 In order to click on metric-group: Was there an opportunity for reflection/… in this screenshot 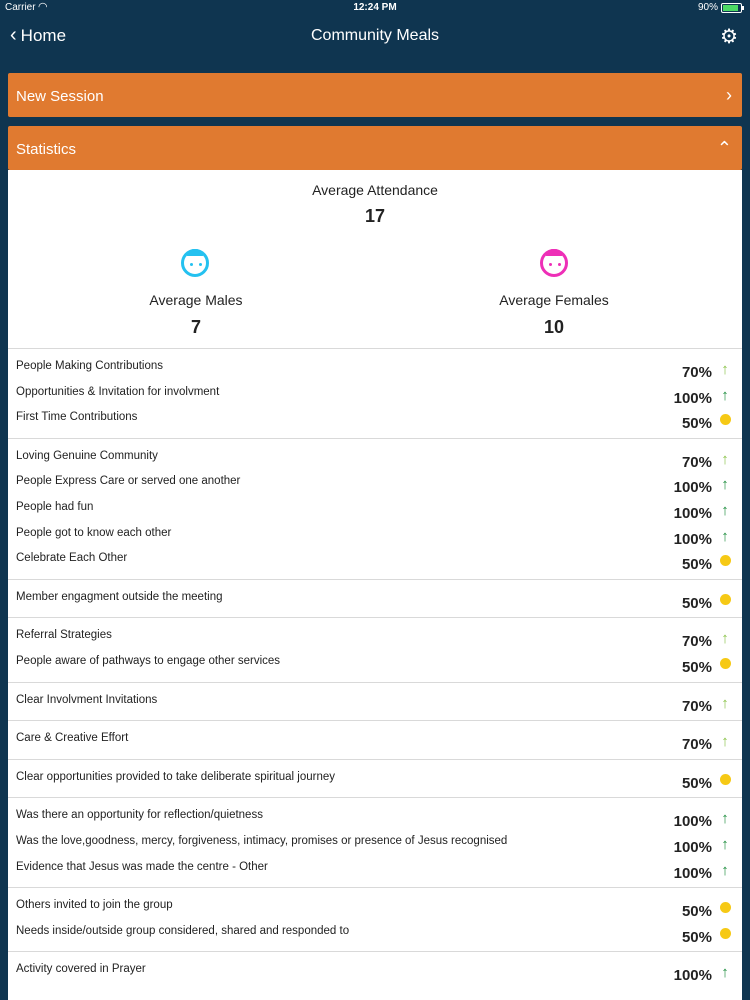, I will do `click(375, 842)`.